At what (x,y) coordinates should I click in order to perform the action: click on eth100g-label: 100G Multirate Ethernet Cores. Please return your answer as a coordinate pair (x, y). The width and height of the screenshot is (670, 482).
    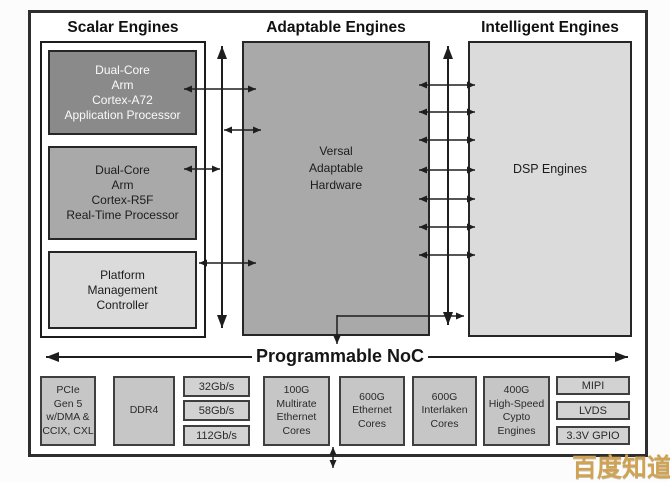
    Looking at the image, I should click on (296, 410).